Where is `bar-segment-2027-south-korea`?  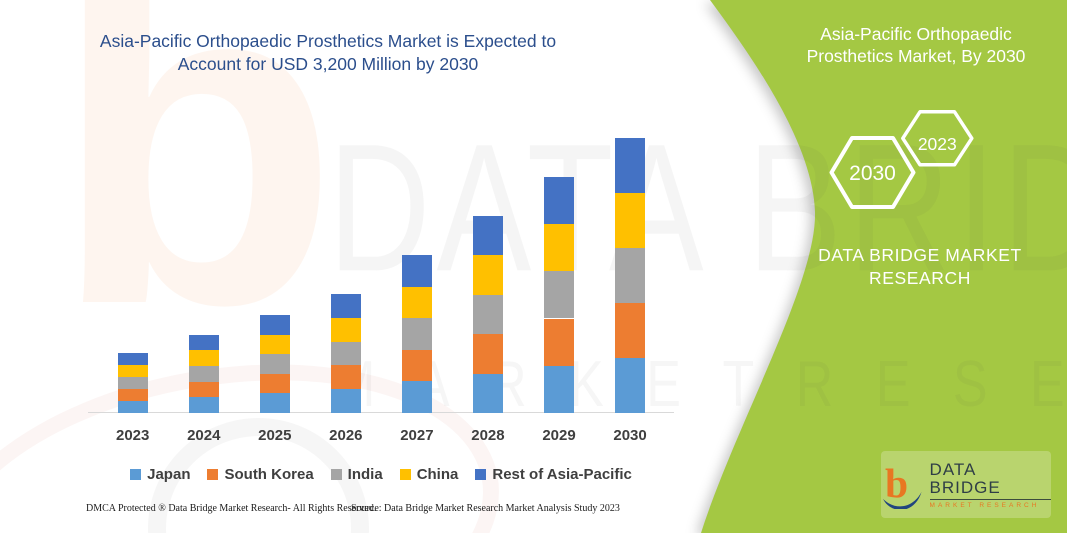 bar-segment-2027-south-korea is located at coordinates (416, 365).